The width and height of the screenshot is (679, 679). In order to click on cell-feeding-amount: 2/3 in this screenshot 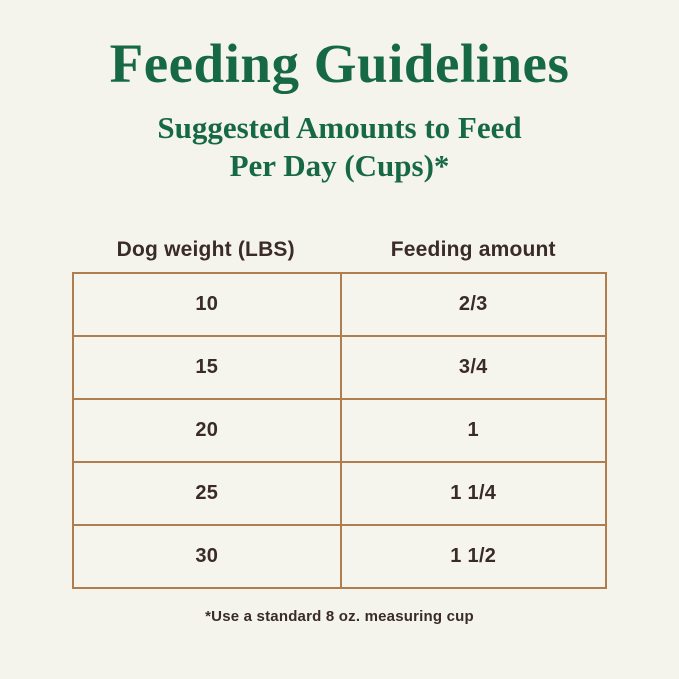, I will do `click(472, 304)`.